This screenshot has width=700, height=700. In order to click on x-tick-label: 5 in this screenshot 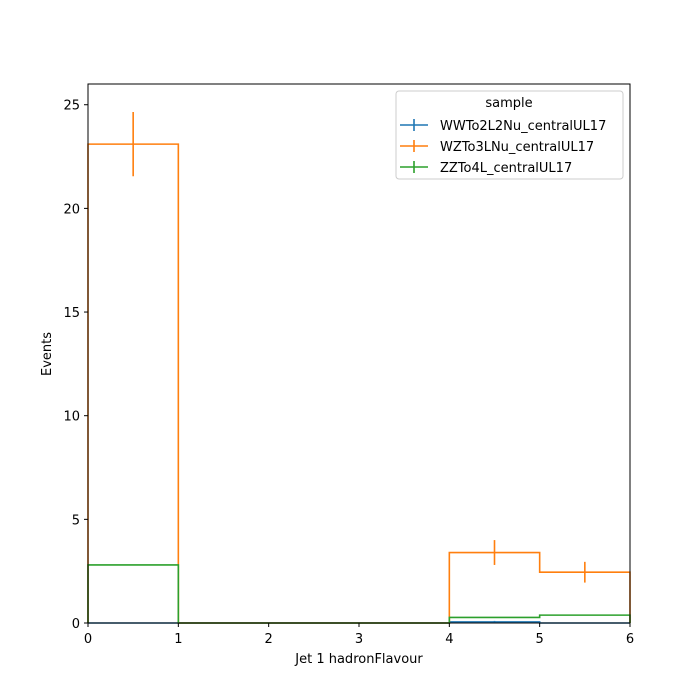, I will do `click(540, 639)`.